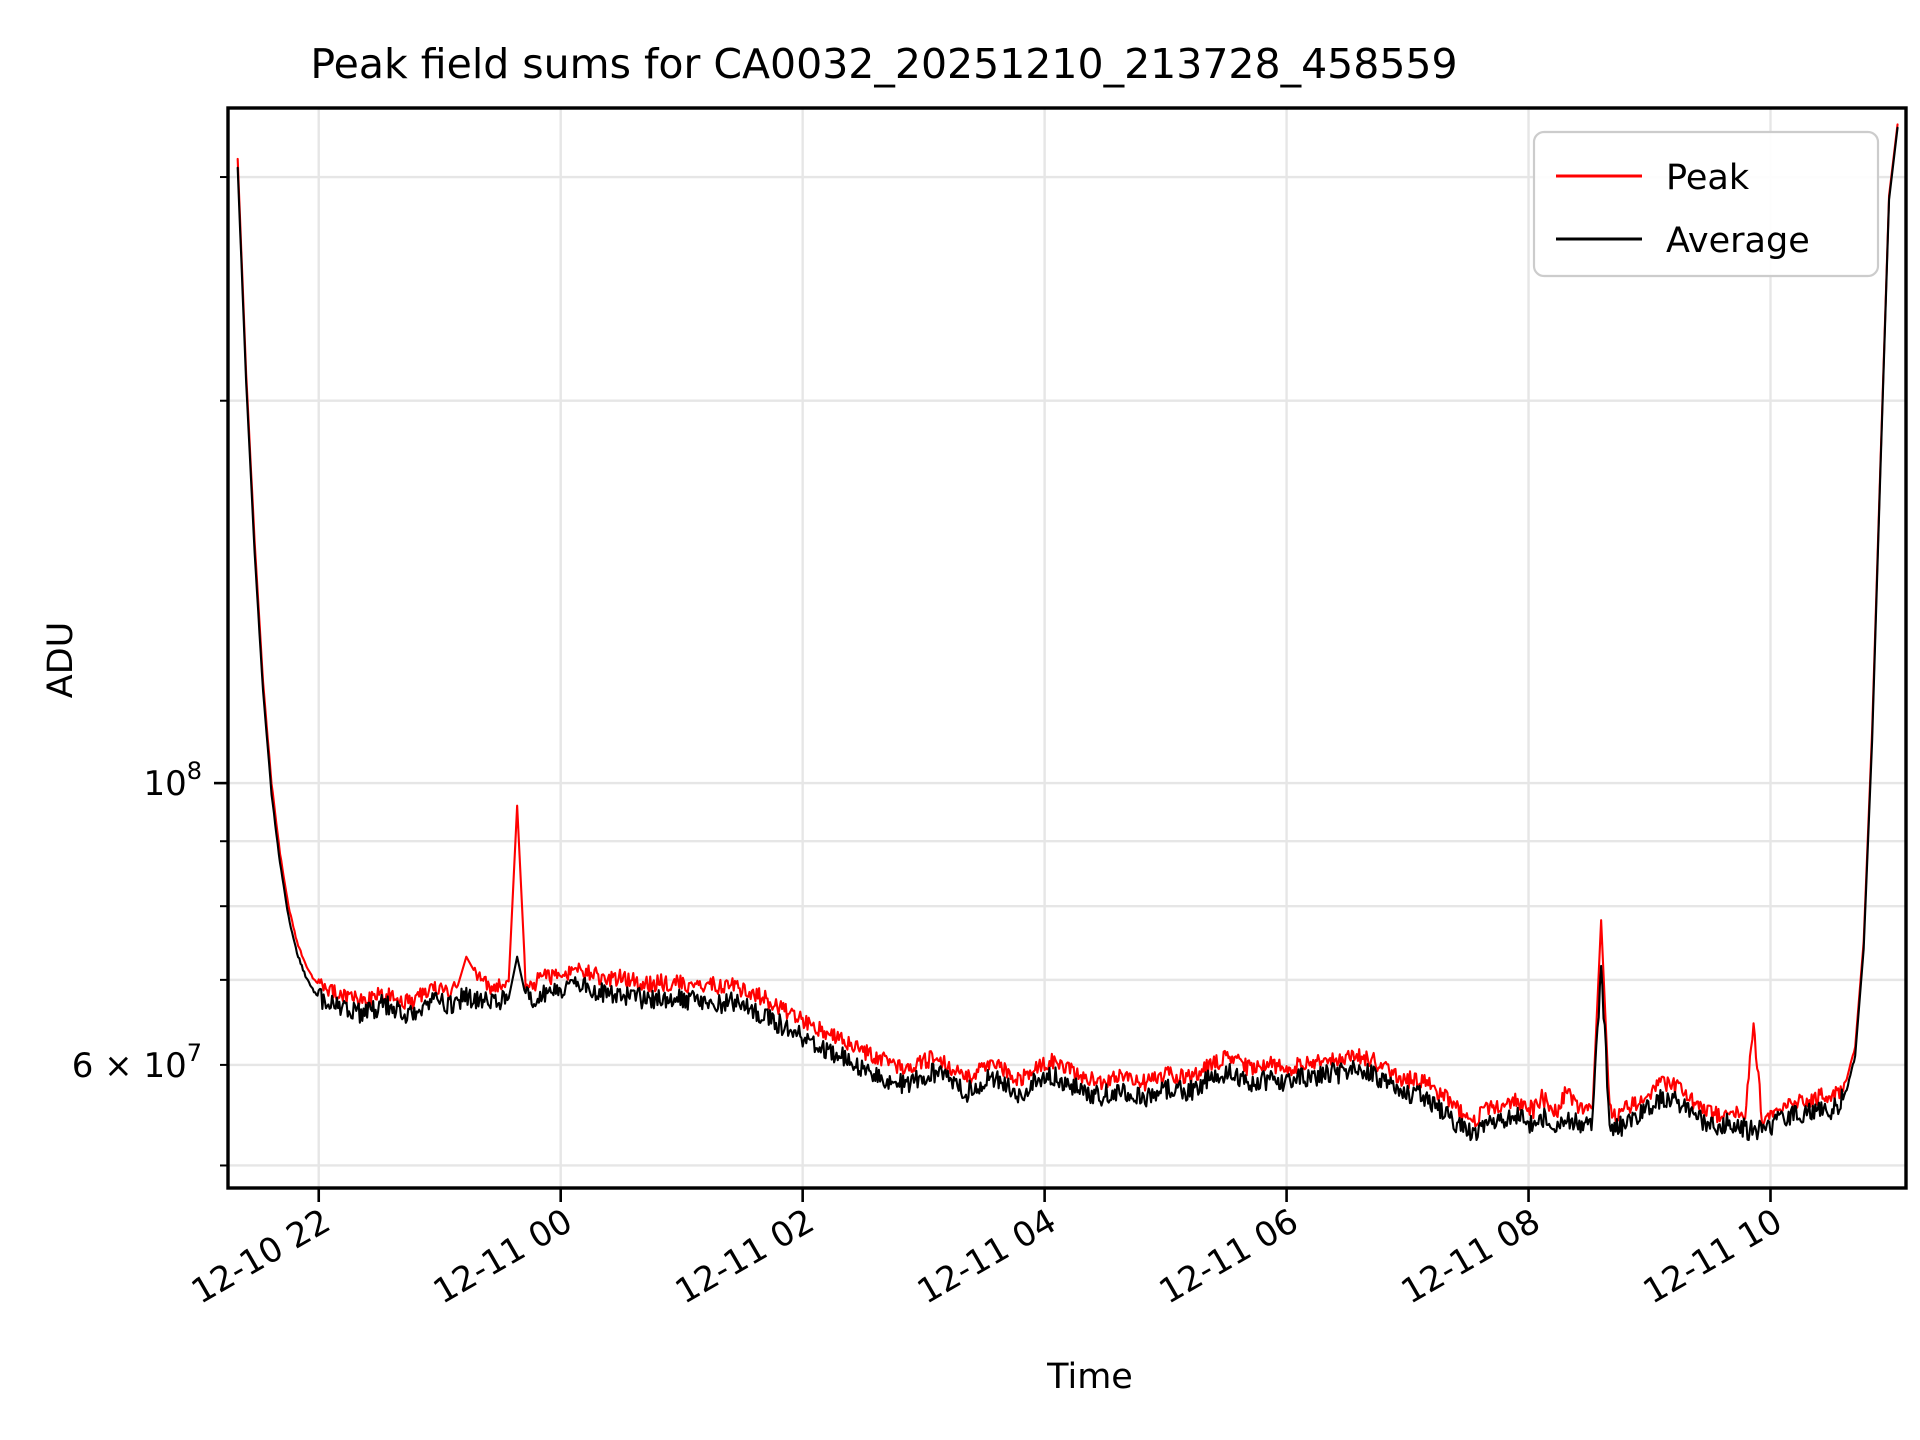 The image size is (1920, 1440). Describe the element at coordinates (1044, 1195) in the screenshot. I see `x-axis-ticks` at that location.